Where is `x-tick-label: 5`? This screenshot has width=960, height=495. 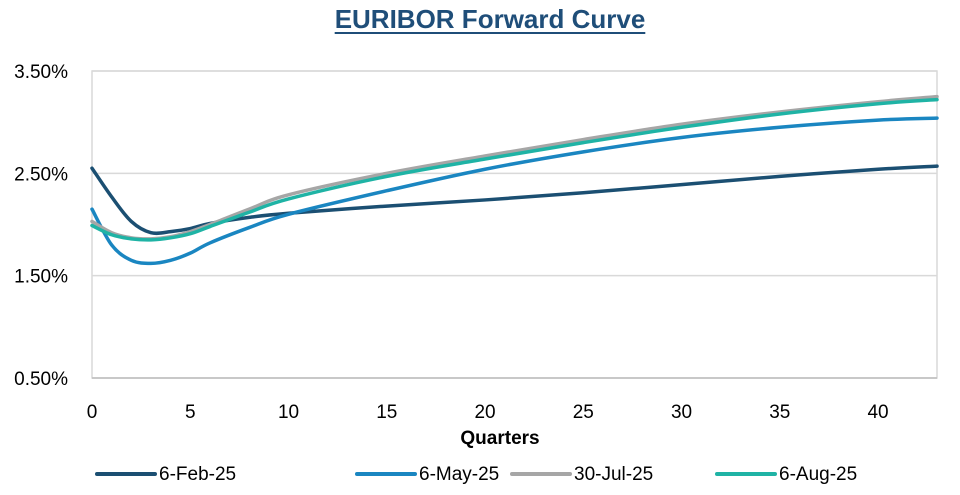 x-tick-label: 5 is located at coordinates (190, 412).